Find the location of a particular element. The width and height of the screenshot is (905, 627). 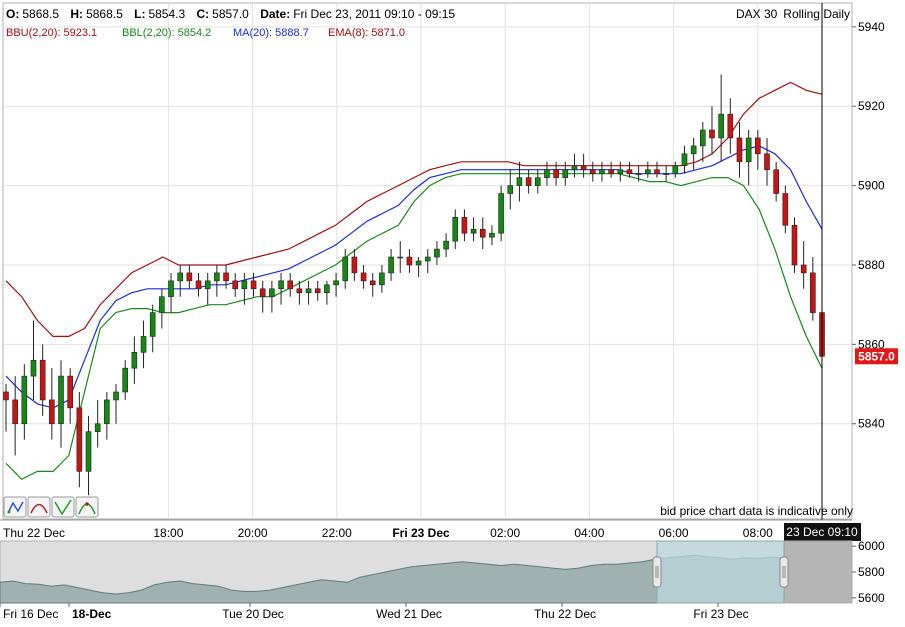

y-tick-label: 5840 is located at coordinates (871, 424).